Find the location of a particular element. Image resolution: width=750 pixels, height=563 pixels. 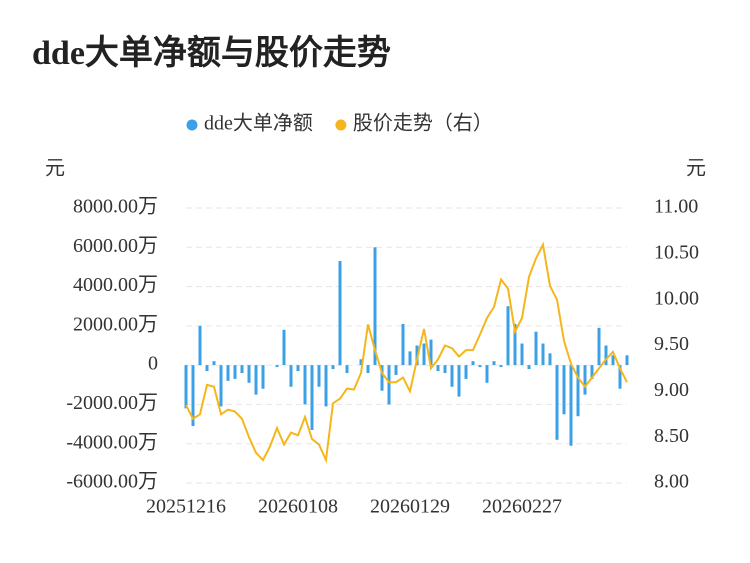

y2-tick-label: 10.00 is located at coordinates (676, 298).